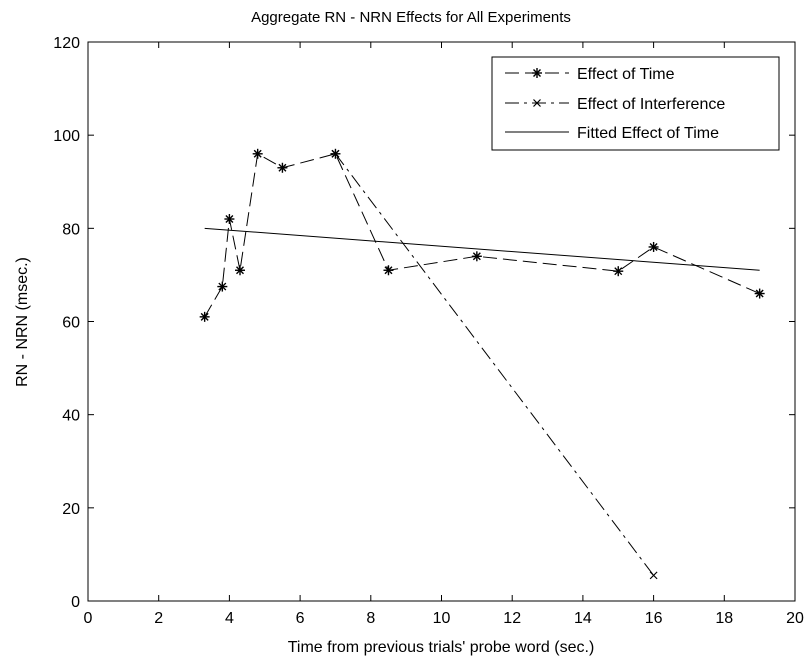  Describe the element at coordinates (442, 618) in the screenshot. I see `x-tick-label: 10` at that location.